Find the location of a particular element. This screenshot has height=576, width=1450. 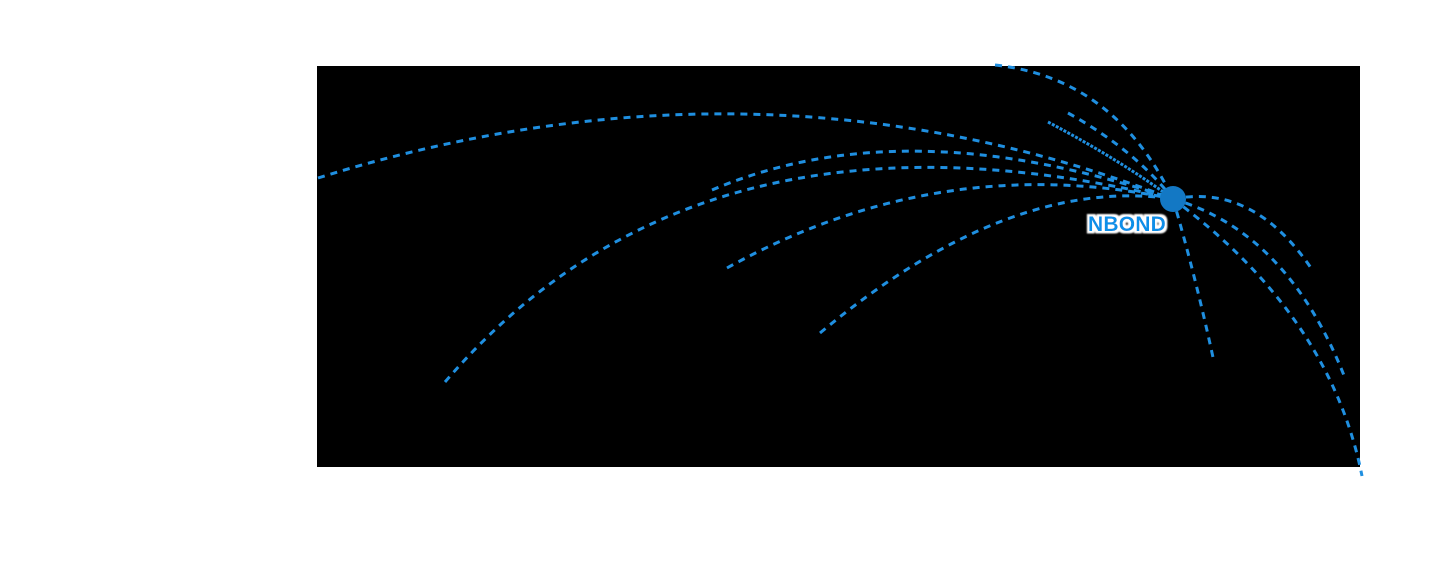

nodes-layer is located at coordinates (1173, 199).